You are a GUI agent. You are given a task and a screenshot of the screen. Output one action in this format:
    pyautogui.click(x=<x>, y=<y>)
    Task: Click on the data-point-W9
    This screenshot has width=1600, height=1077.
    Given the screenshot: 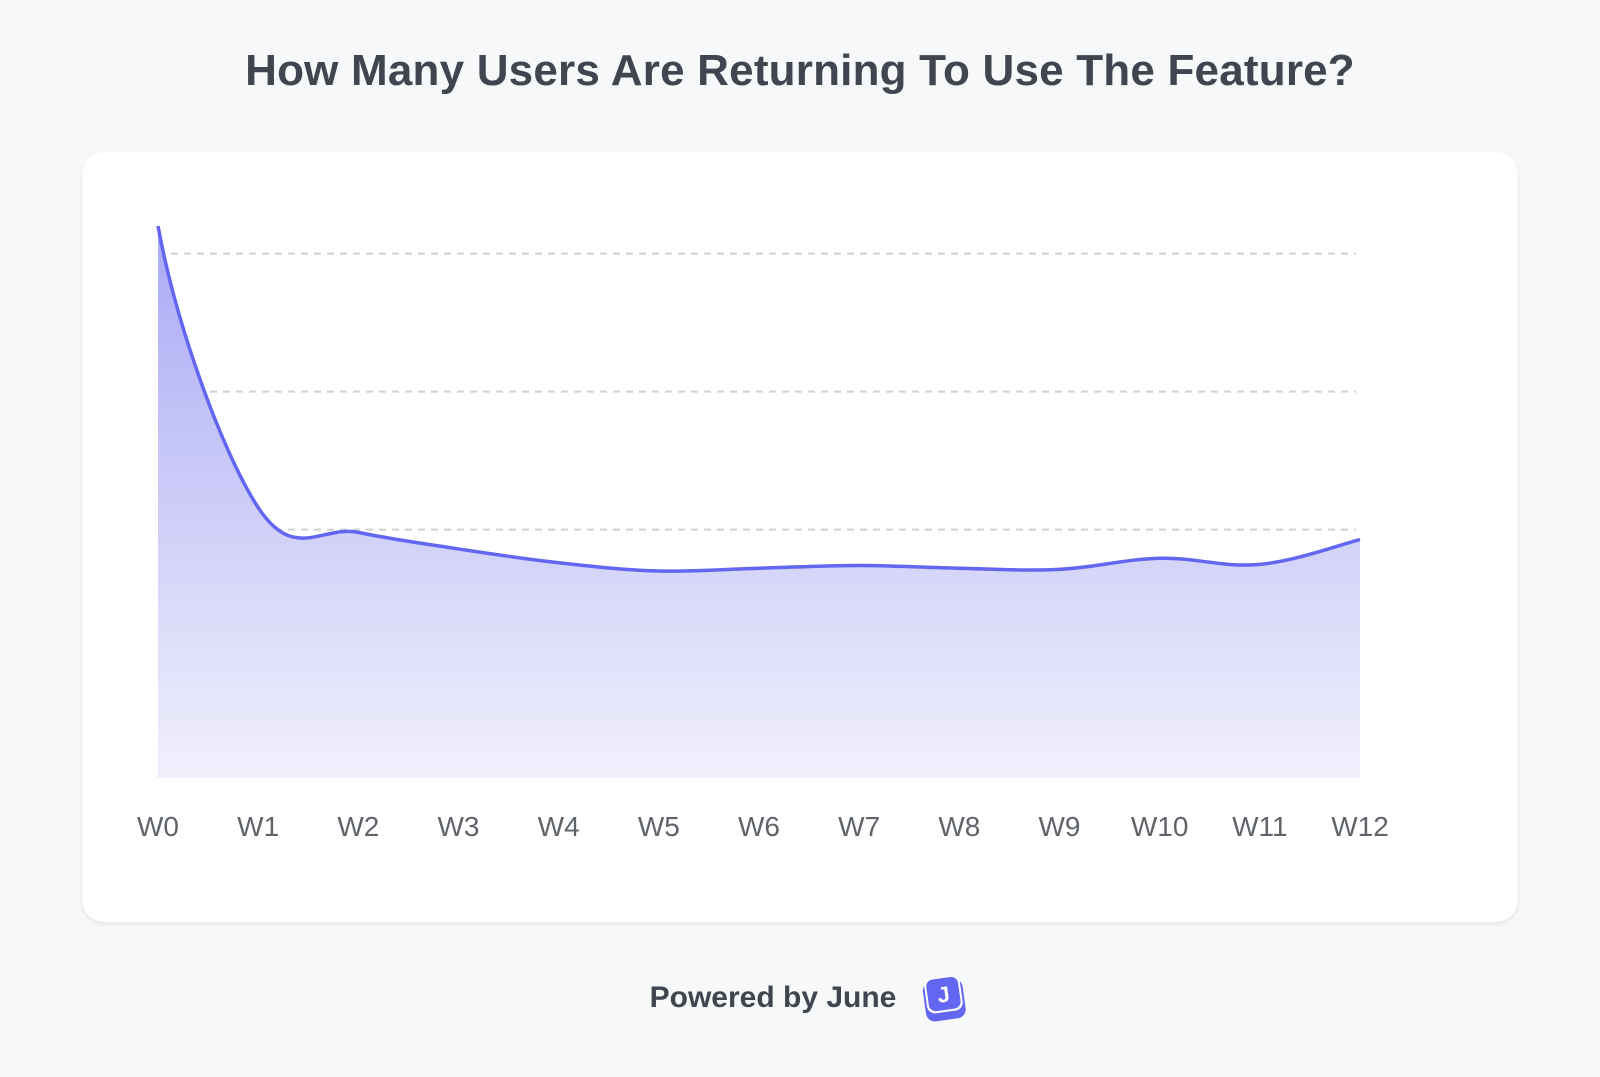 What is the action you would take?
    pyautogui.click(x=1060, y=569)
    